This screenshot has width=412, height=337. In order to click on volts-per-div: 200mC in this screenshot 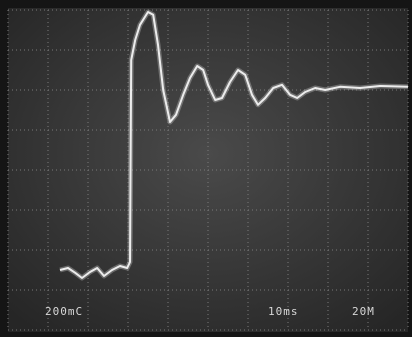, I will do `click(64, 311)`.